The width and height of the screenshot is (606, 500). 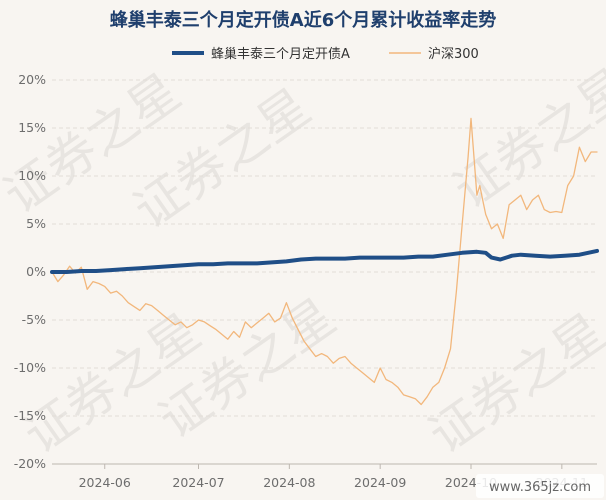 What do you see at coordinates (303, 20) in the screenshot?
I see `chart-title: 蜂巢丰泰三个月定开债A近6个月累计收益率走势` at bounding box center [303, 20].